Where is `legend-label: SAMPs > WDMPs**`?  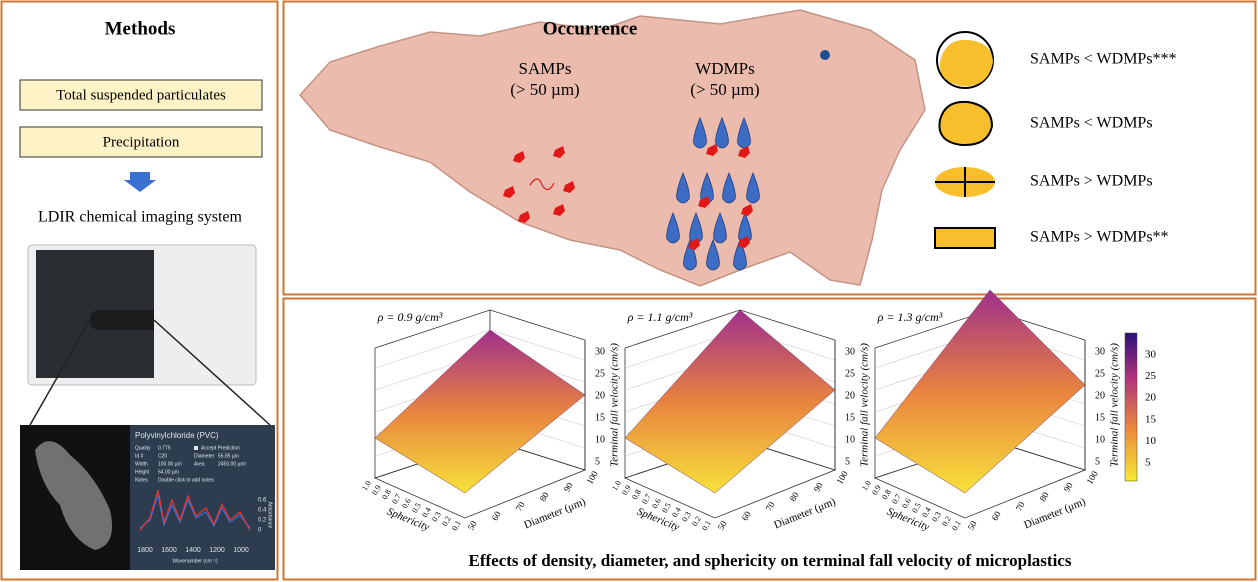
legend-label: SAMPs > WDMPs** is located at coordinates (1099, 237).